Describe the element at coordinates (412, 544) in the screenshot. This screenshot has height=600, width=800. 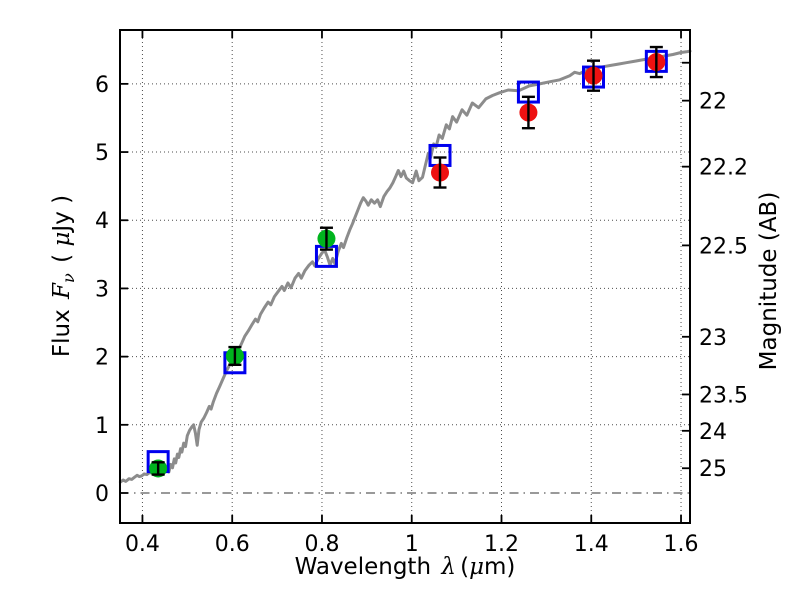
I see `x-tick-label: 1` at that location.